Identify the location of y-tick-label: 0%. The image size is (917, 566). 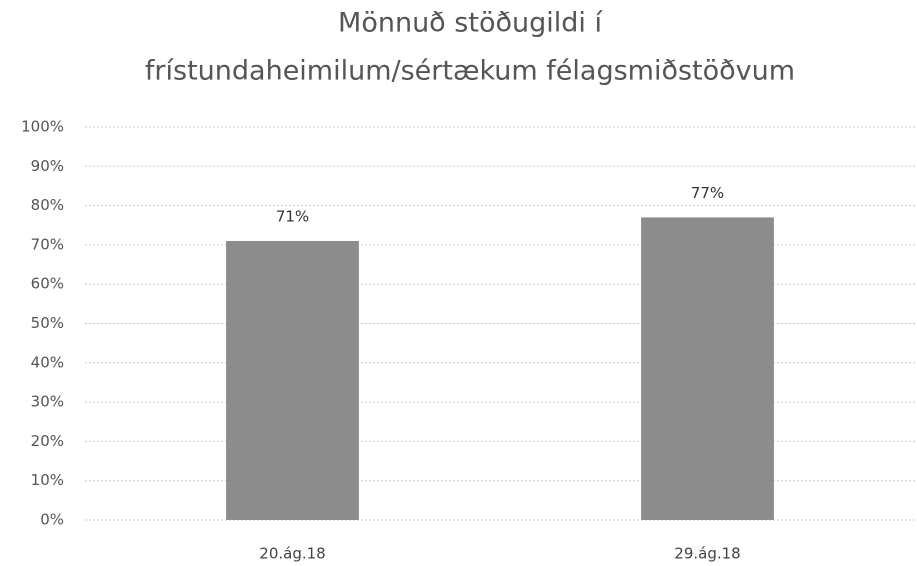
(52, 520).